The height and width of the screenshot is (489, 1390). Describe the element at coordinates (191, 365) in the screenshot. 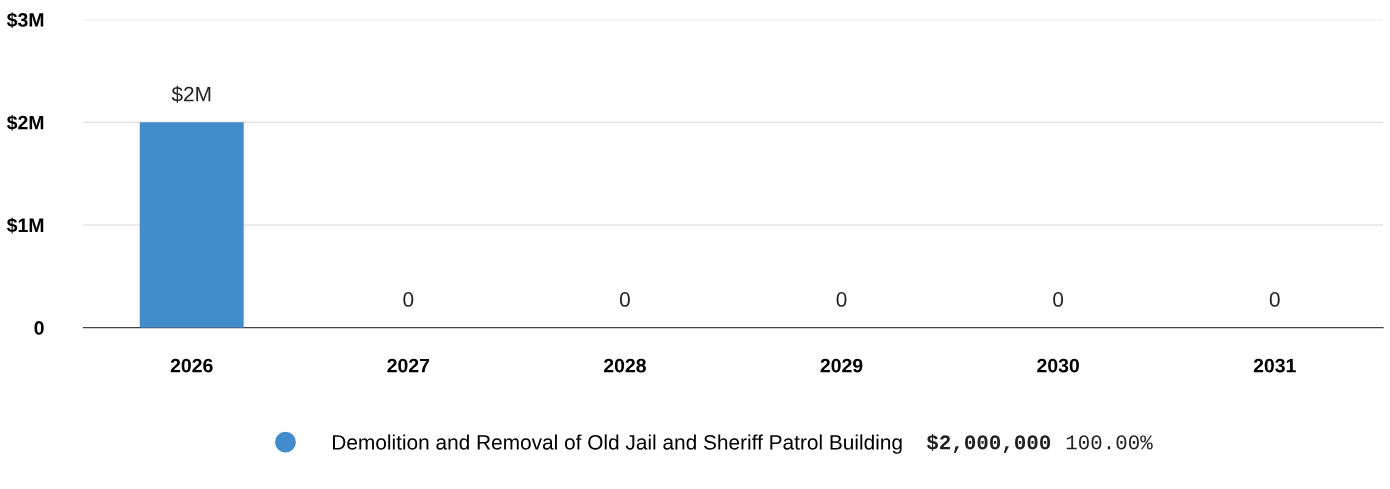

I see `x-tick-label: 2026` at that location.